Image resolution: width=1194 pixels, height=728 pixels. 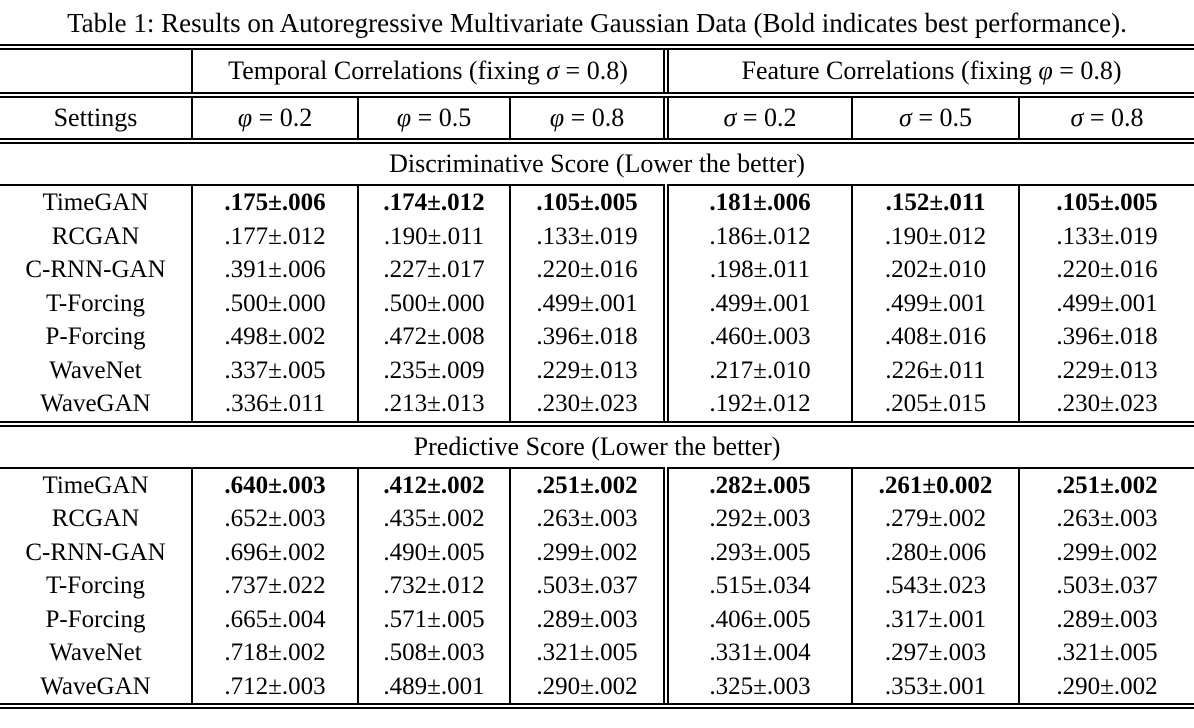 What do you see at coordinates (935, 619) in the screenshot?
I see `value-cell: .317±.001` at bounding box center [935, 619].